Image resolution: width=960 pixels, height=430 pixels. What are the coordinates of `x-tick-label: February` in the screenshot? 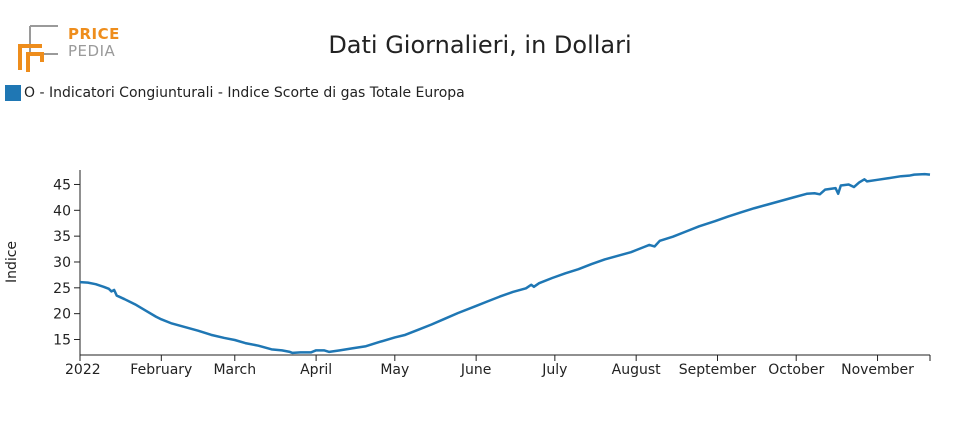 It's located at (161, 370).